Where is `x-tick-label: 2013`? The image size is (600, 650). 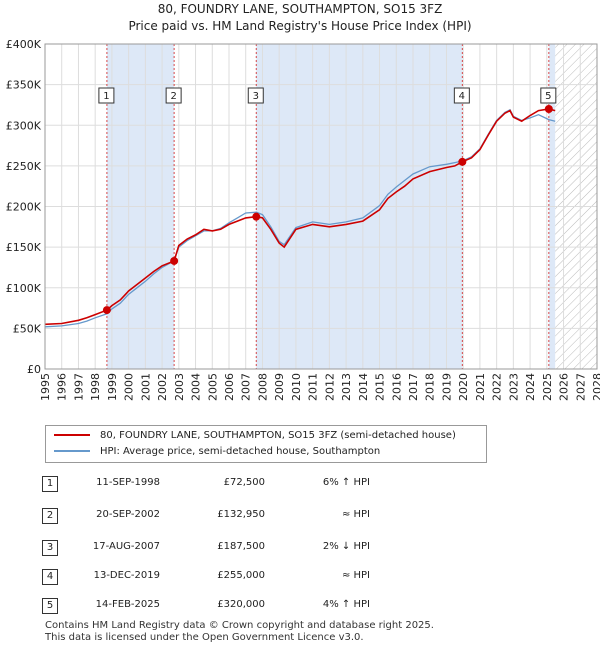
x-tick-label: 2013 is located at coordinates (346, 387).